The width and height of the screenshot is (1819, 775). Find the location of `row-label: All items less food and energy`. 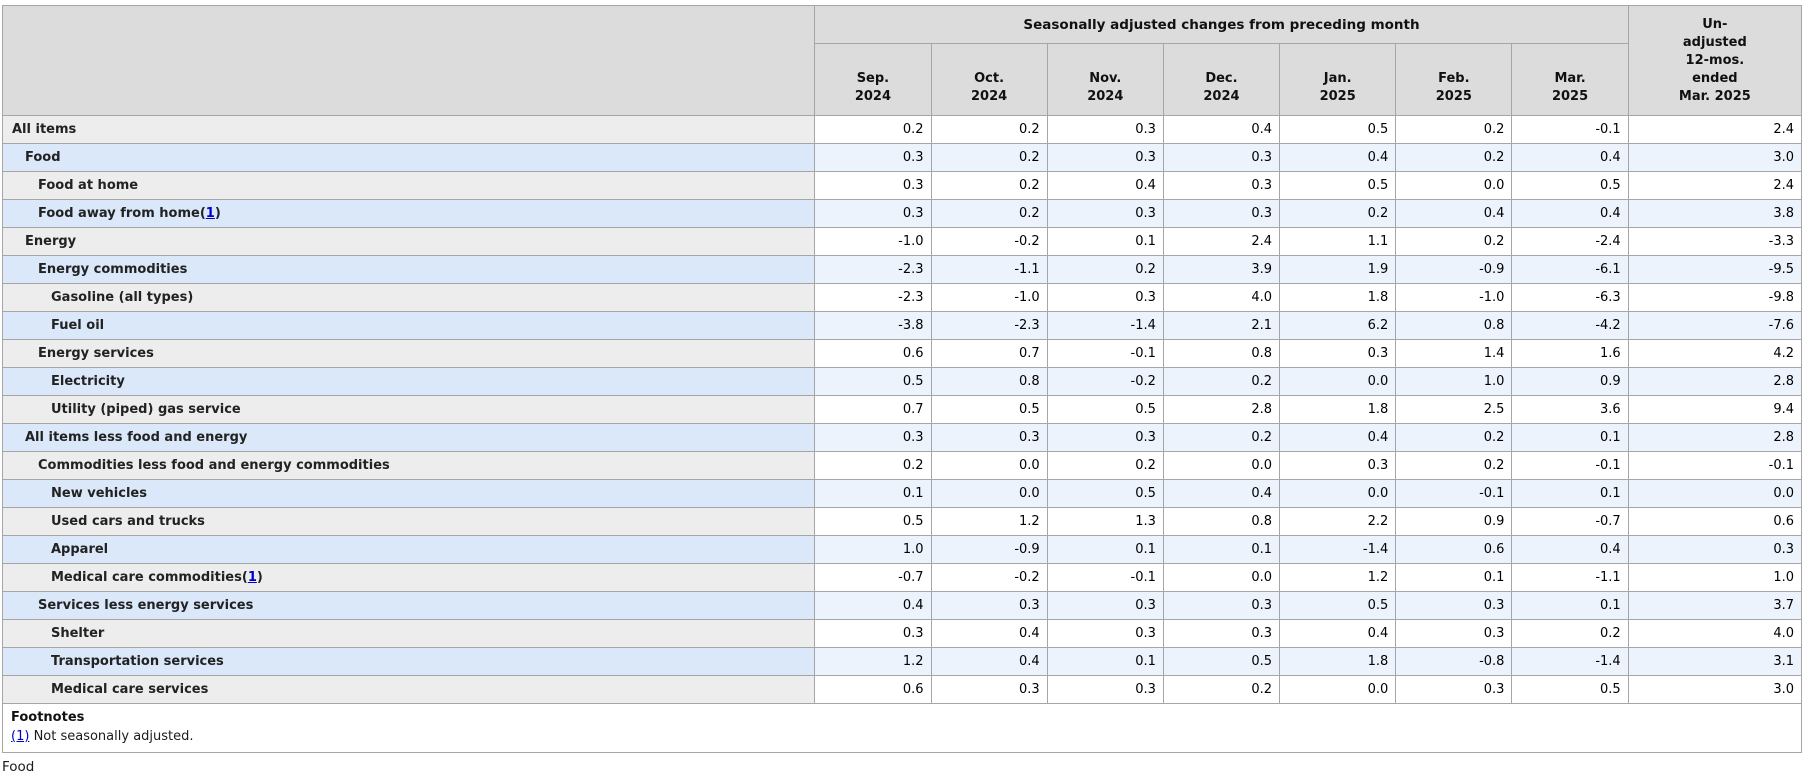

row-label: All items less food and energy is located at coordinates (408, 437).